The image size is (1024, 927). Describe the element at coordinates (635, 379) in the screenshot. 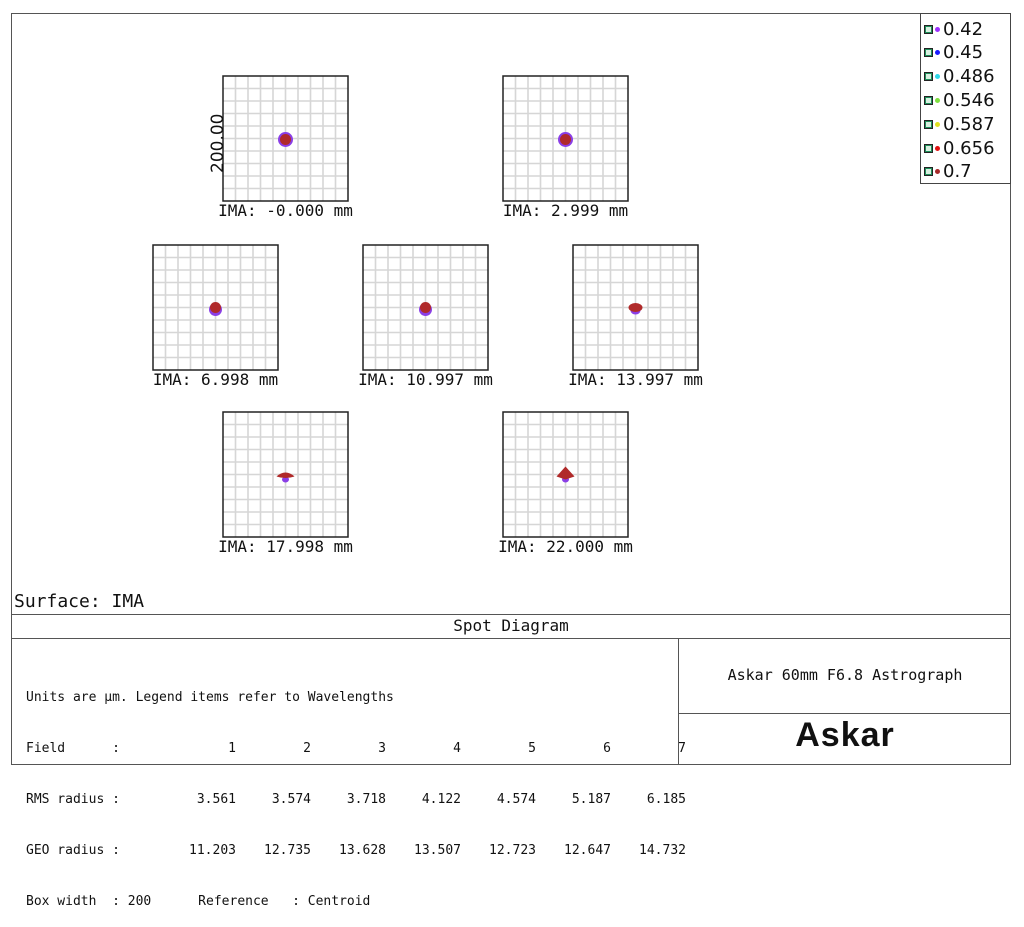

I see `field-label: IMA: 13.997 mm` at that location.